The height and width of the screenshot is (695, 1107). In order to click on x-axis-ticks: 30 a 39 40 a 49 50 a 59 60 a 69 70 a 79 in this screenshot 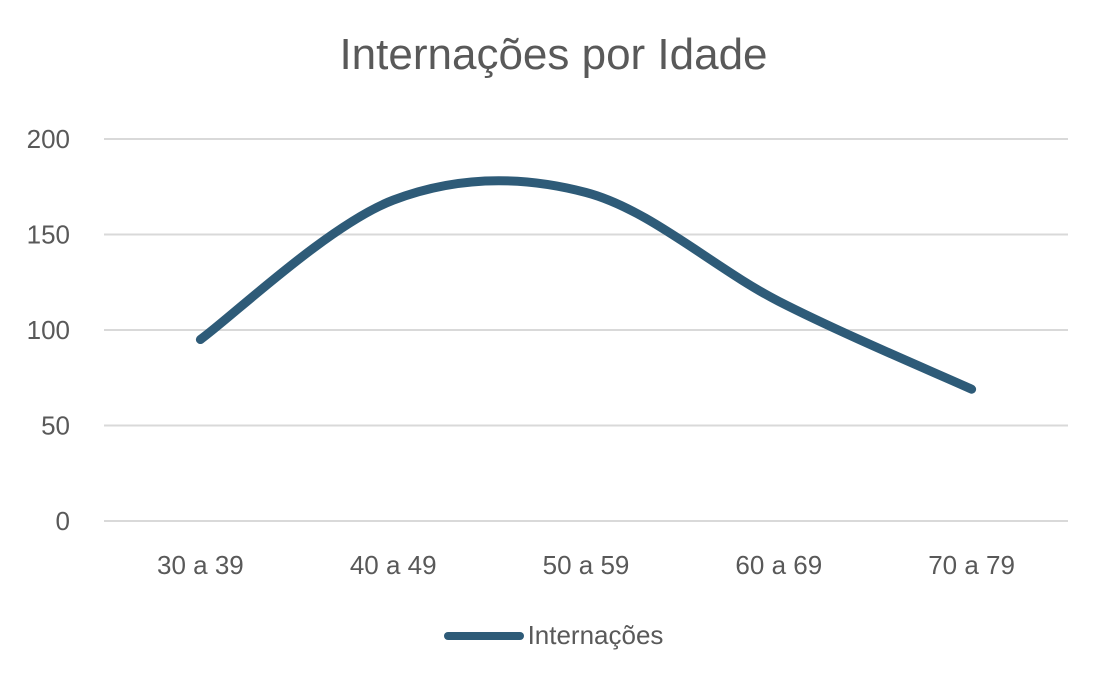, I will do `click(586, 565)`.